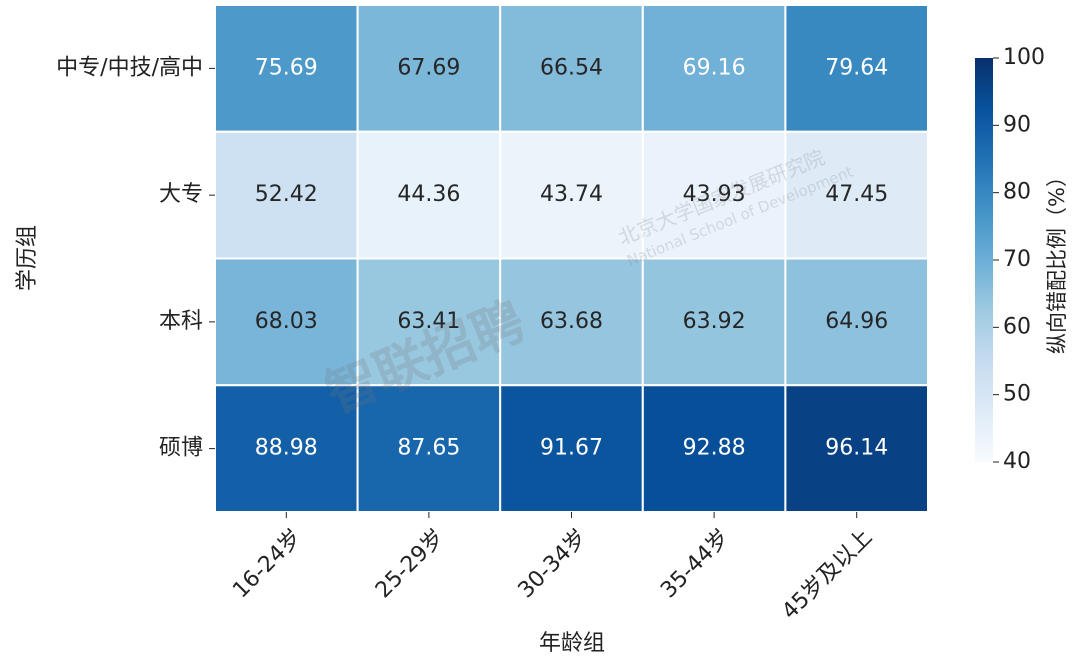 This screenshot has height=663, width=1080. I want to click on cell-label: 47.45, so click(856, 194).